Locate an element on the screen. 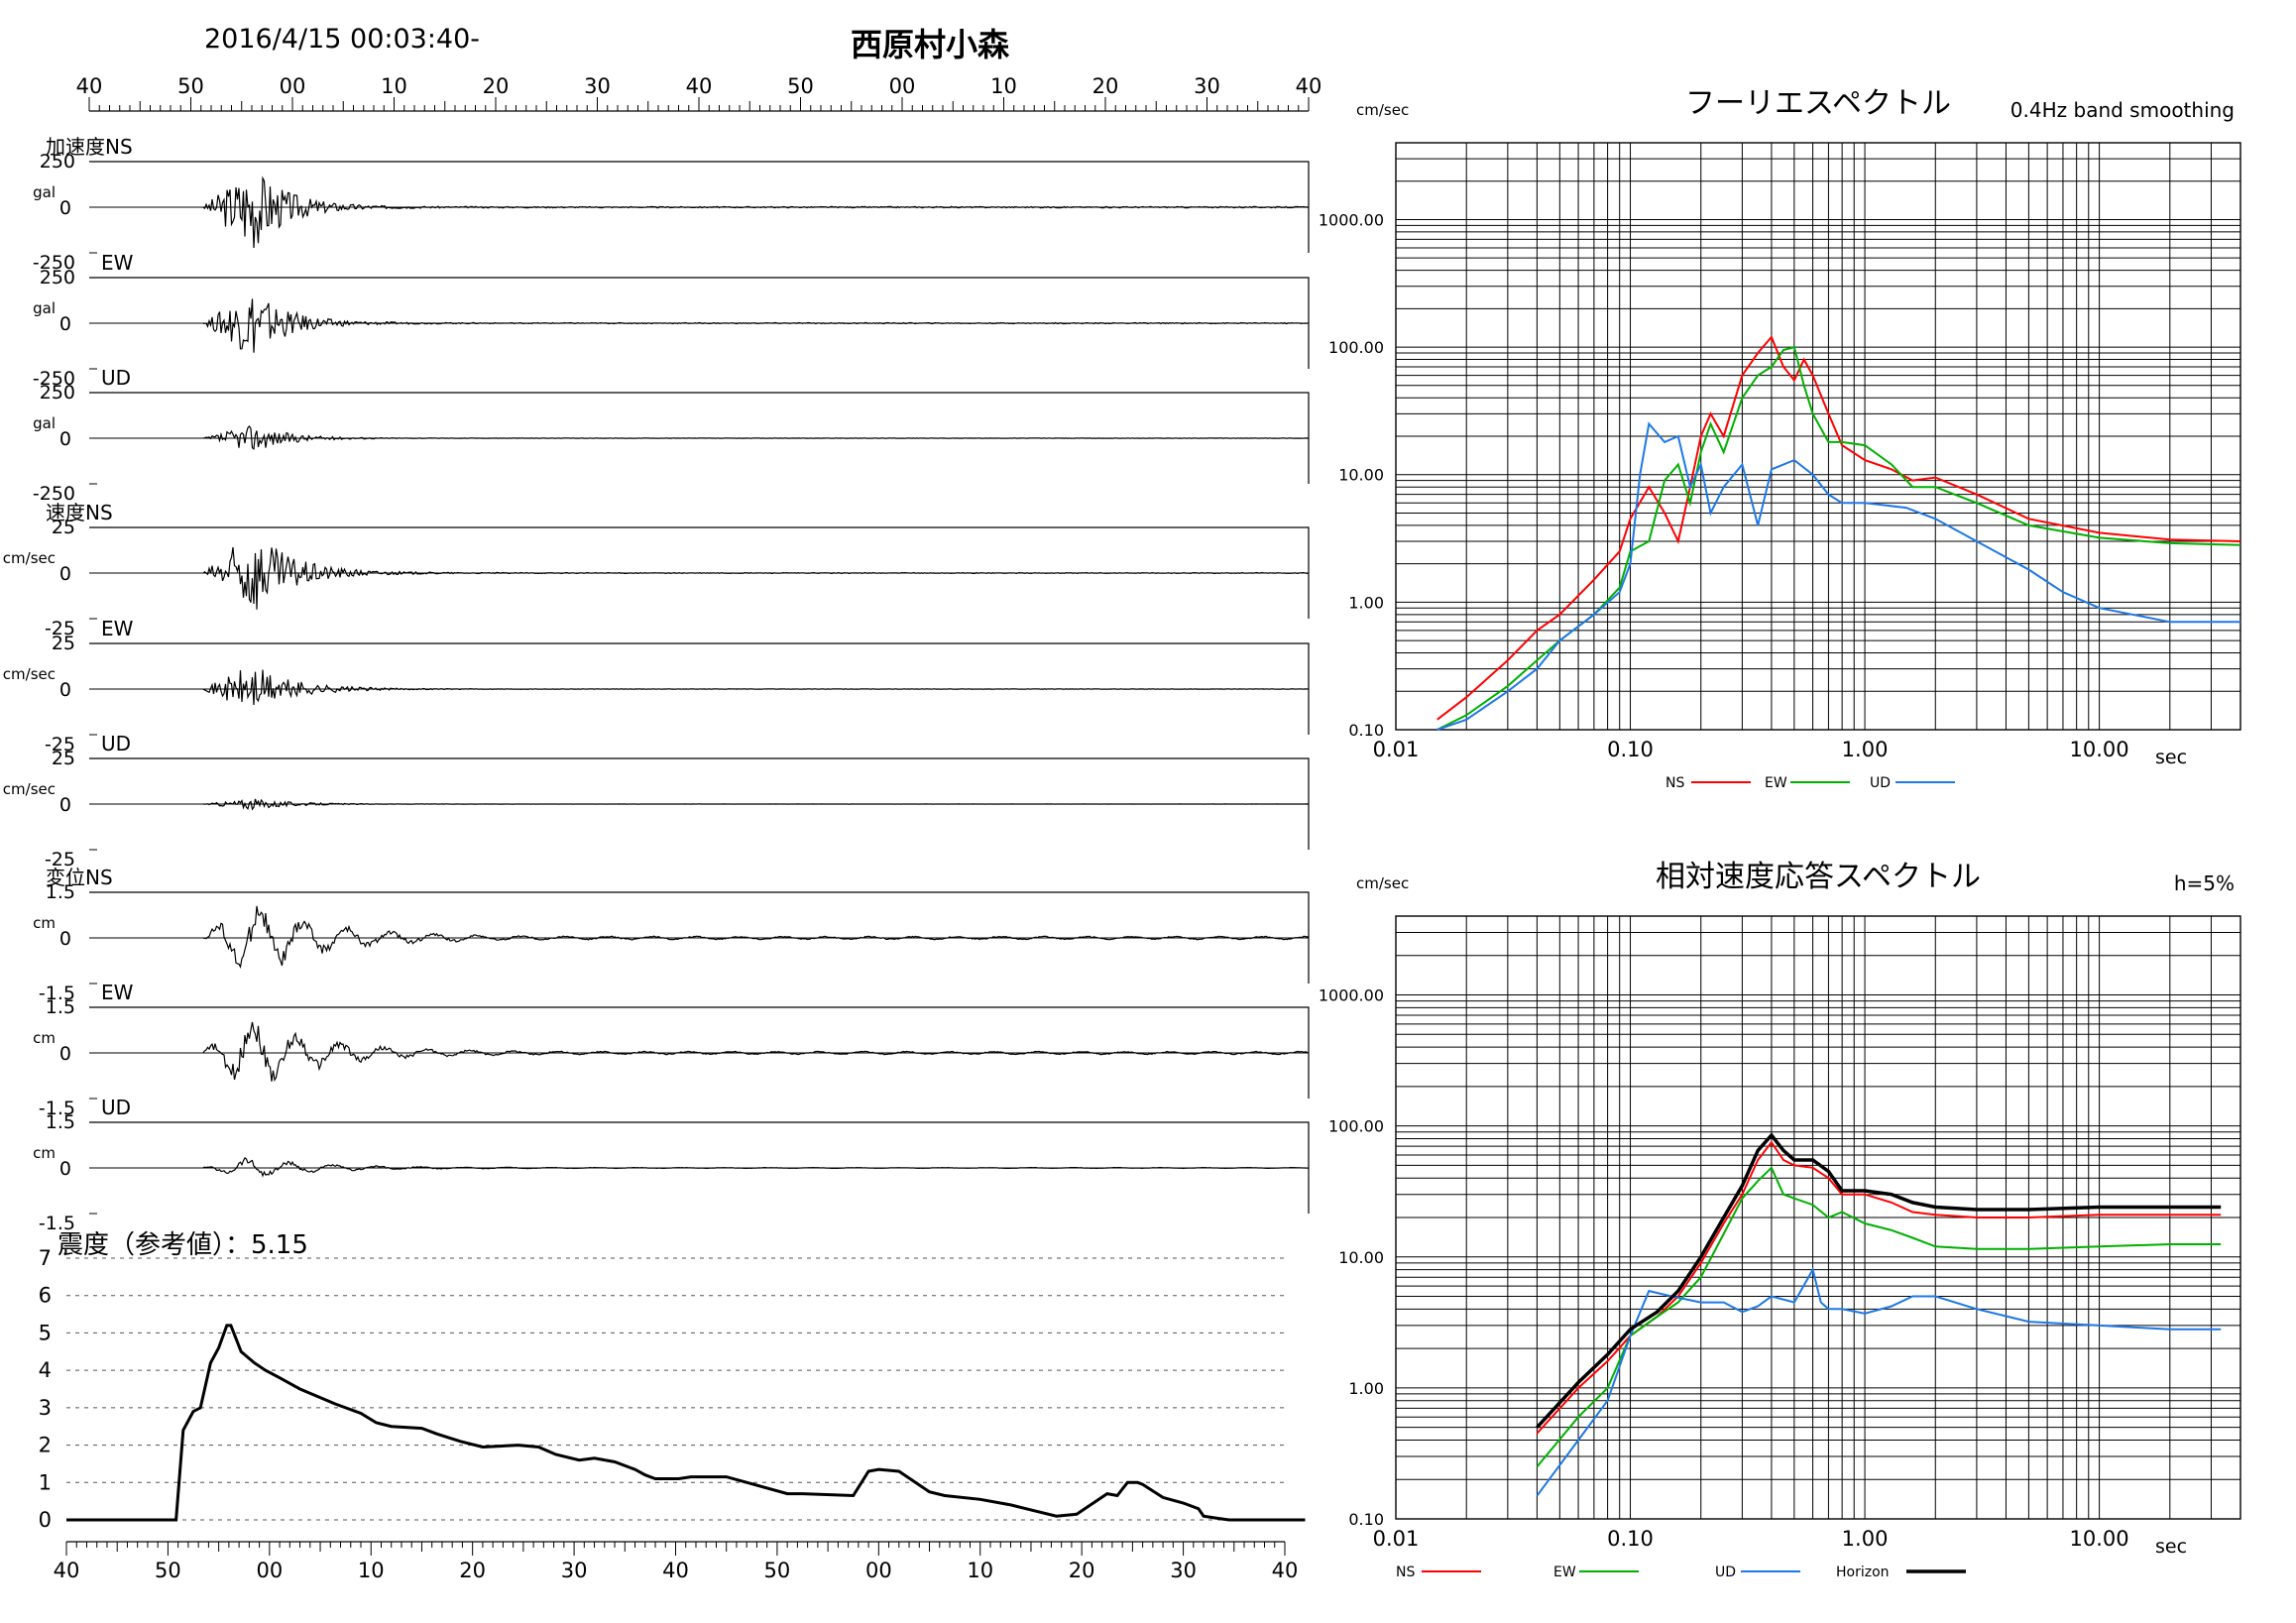  waveform-panel: UD 1.5 cm0 -1.5 is located at coordinates (671, 1165).